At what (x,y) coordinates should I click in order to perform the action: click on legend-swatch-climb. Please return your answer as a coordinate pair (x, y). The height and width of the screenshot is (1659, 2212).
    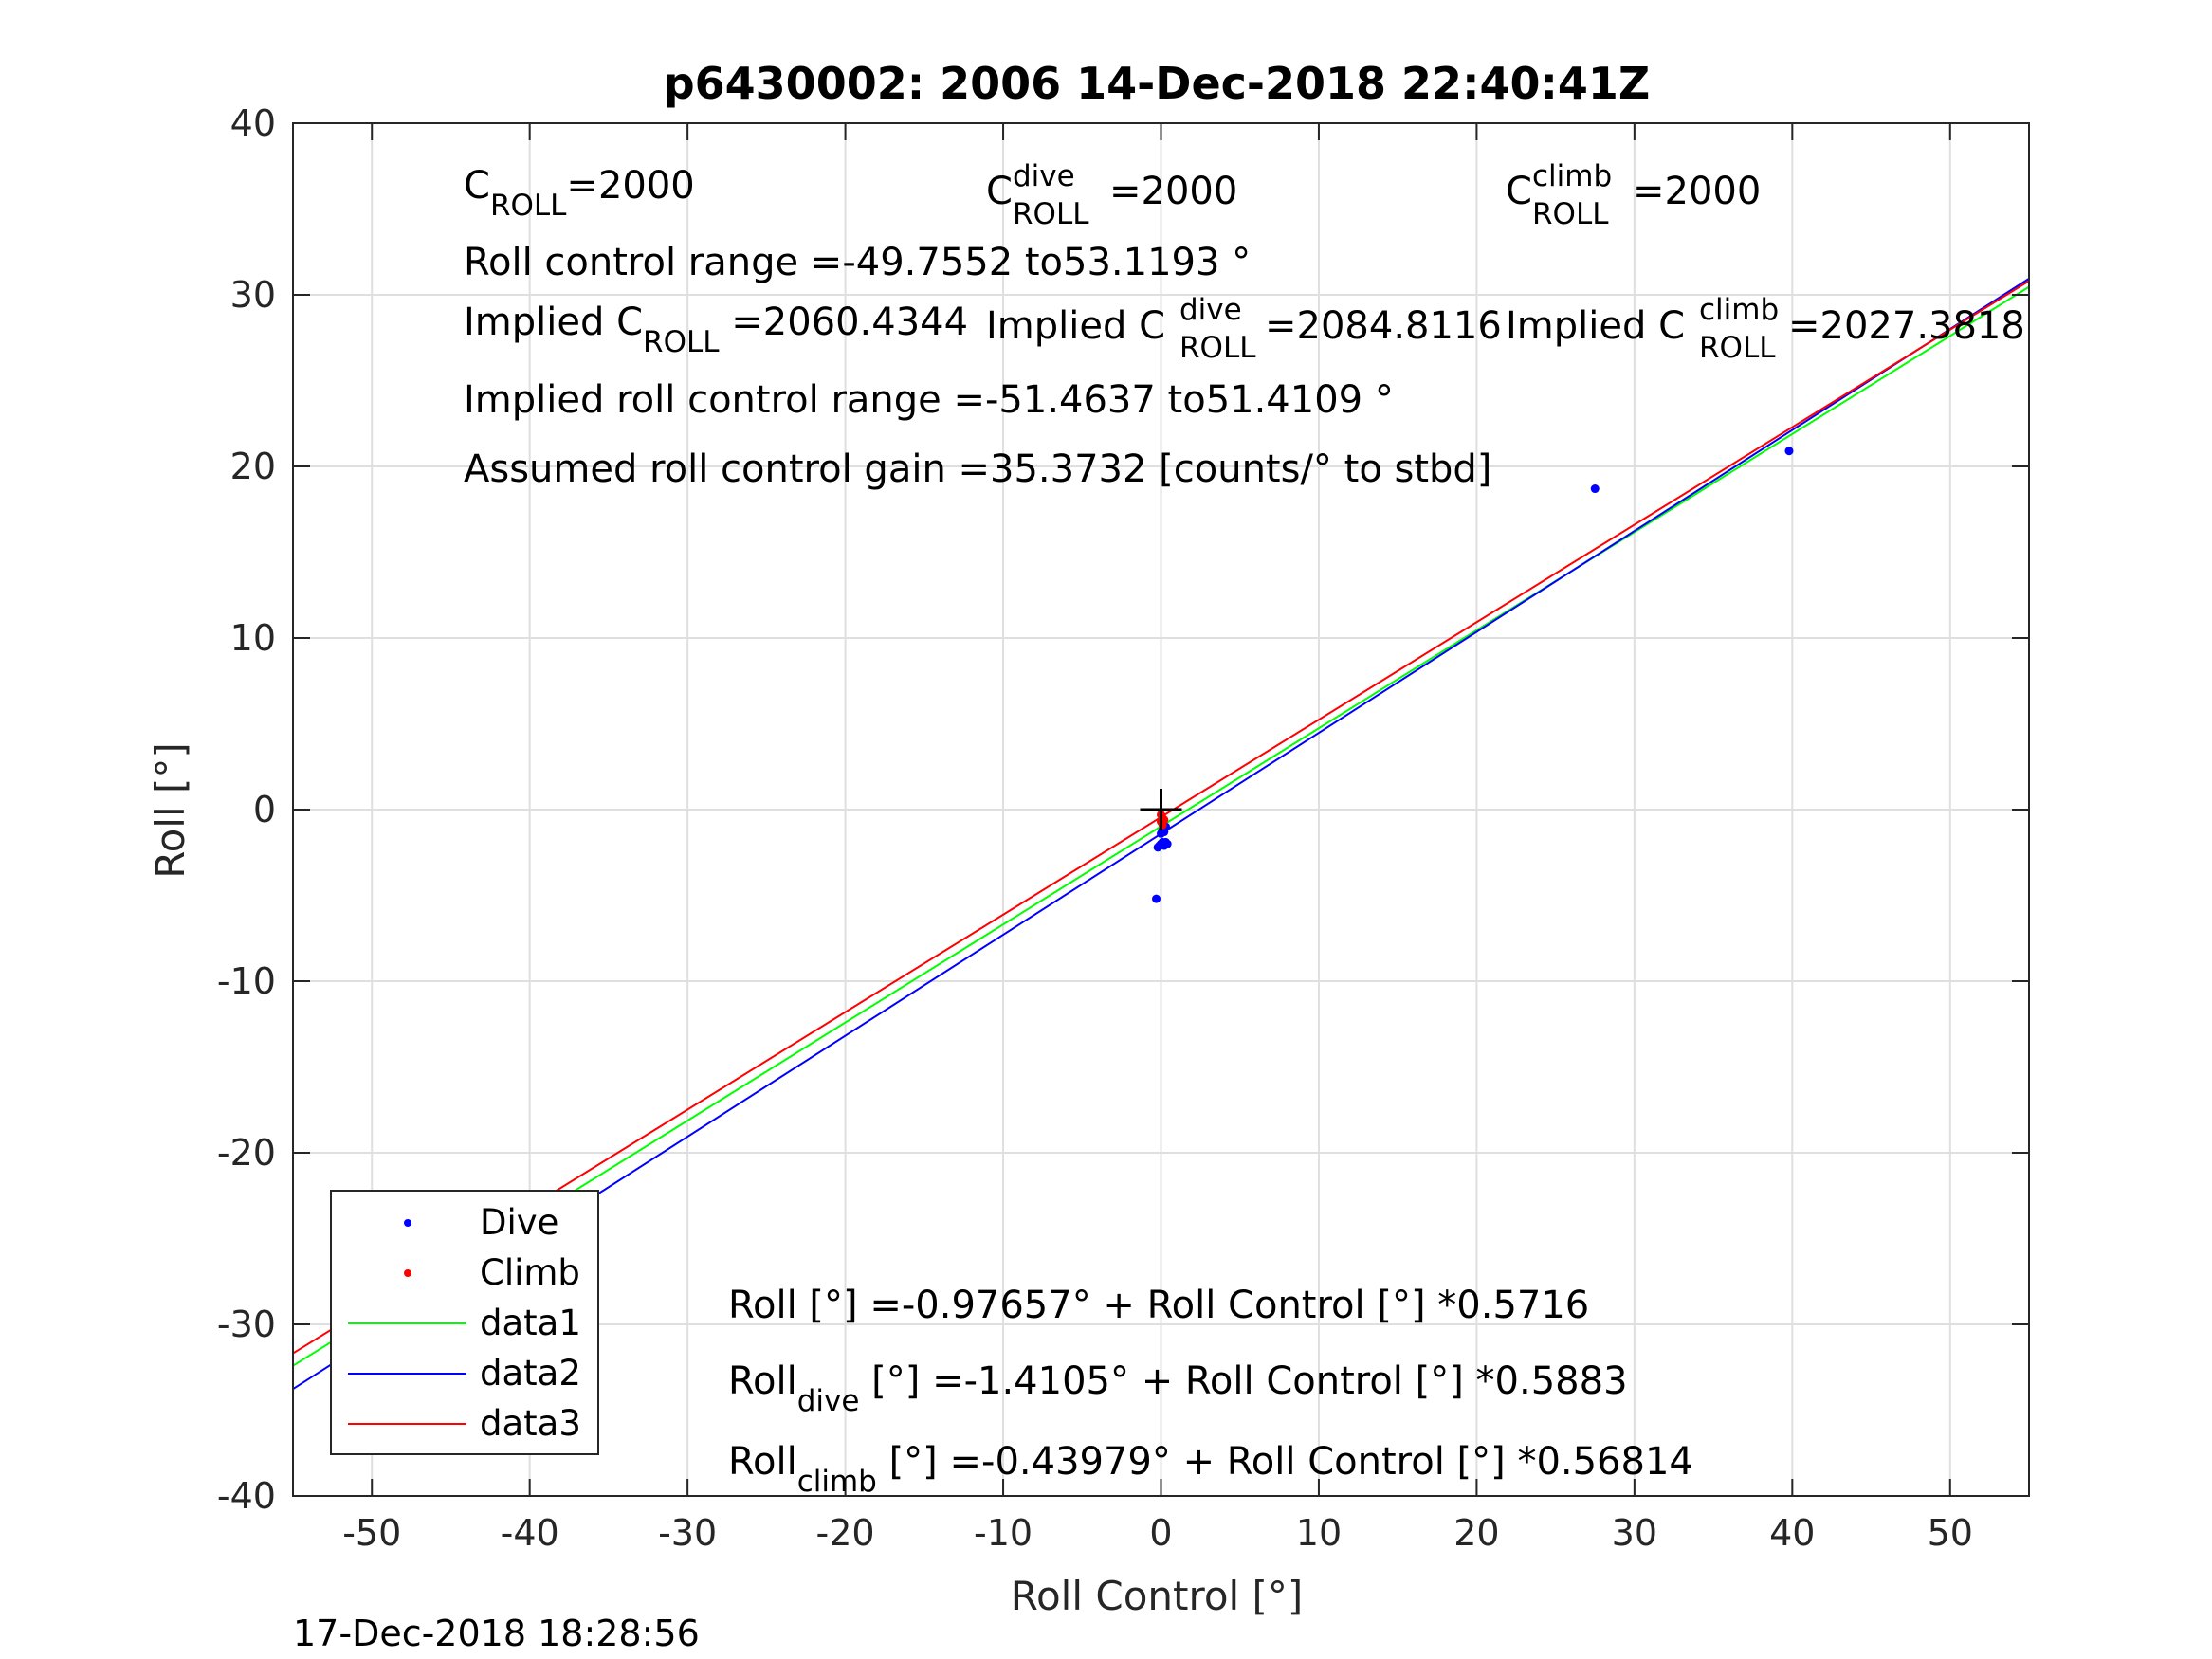
    Looking at the image, I should click on (407, 1273).